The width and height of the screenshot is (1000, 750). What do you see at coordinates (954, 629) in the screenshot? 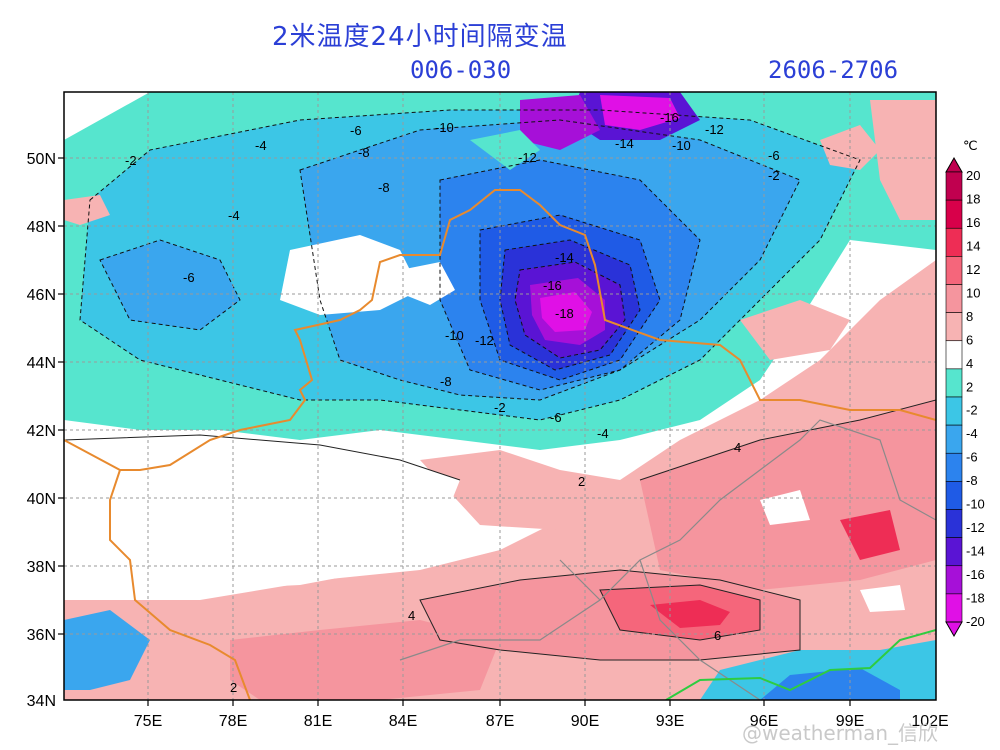
I see `colorbar-bottom-arrow` at bounding box center [954, 629].